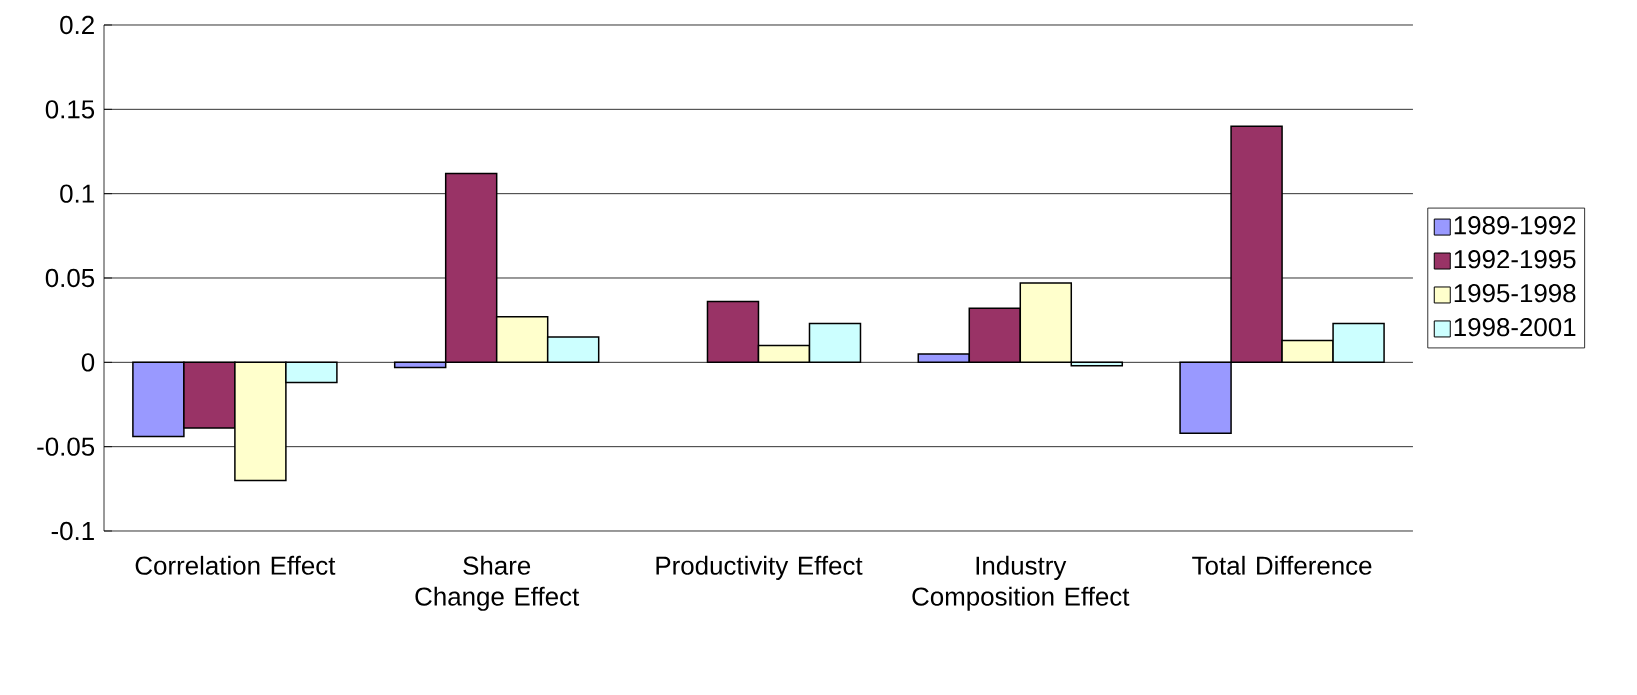 The height and width of the screenshot is (695, 1637). Describe the element at coordinates (70, 278) in the screenshot. I see `y-tick-label: 0.05` at that location.